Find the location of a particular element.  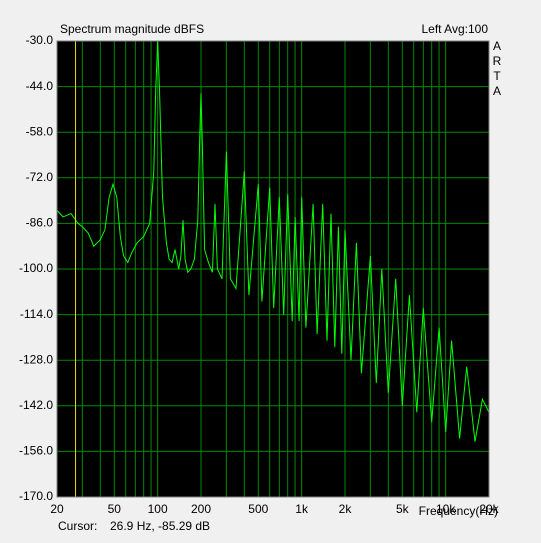

y-tick-label: -58.0 is located at coordinates (40, 131).